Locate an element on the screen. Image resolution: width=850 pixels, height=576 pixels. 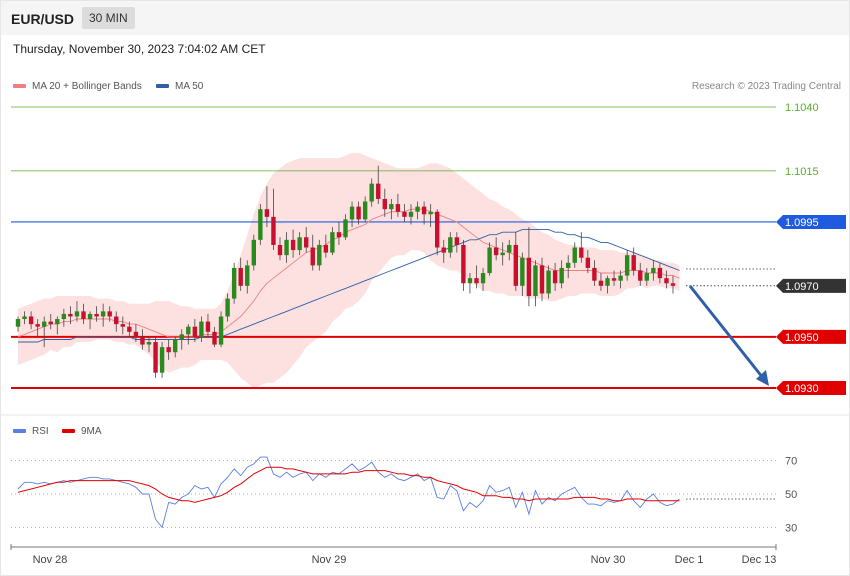
rsi-tick-70: 70 is located at coordinates (791, 462).